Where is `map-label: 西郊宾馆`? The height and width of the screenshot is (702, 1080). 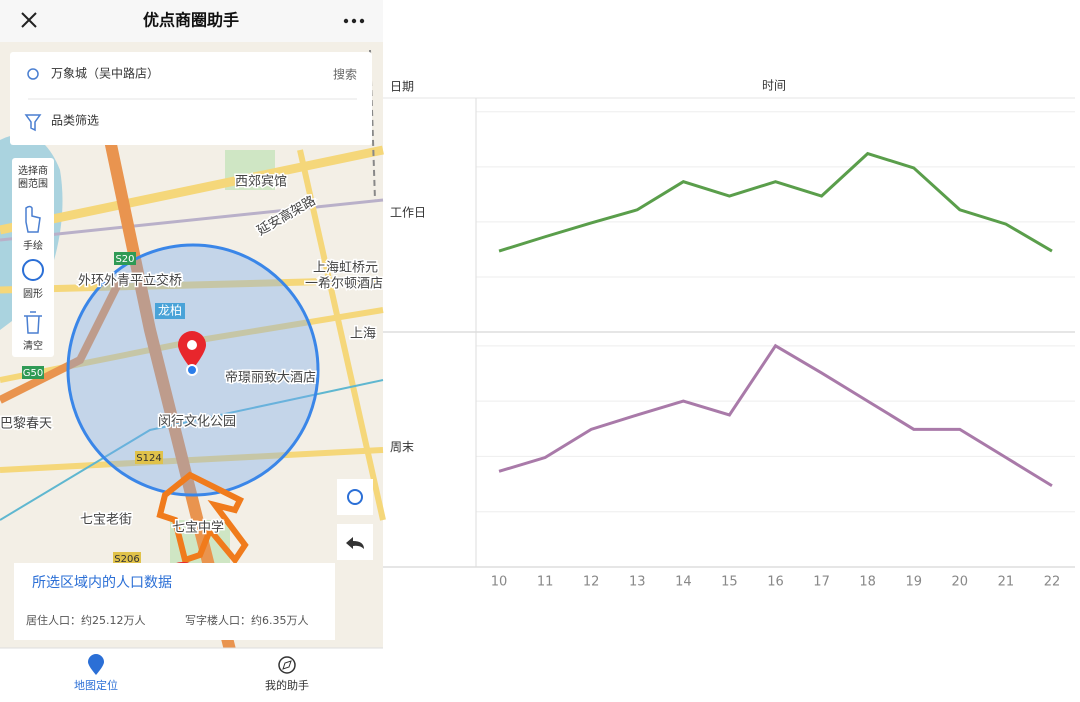 map-label: 西郊宾馆 is located at coordinates (261, 182).